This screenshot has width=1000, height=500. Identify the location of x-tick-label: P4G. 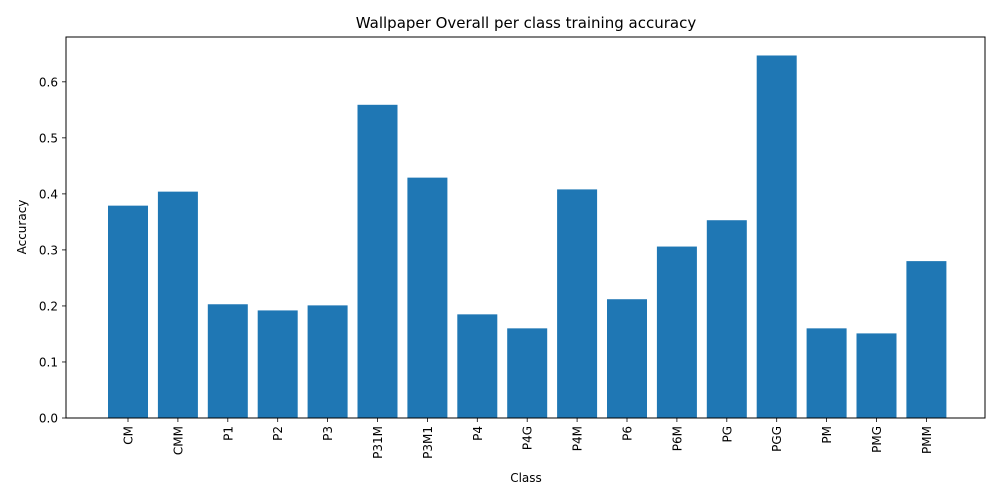
(528, 438).